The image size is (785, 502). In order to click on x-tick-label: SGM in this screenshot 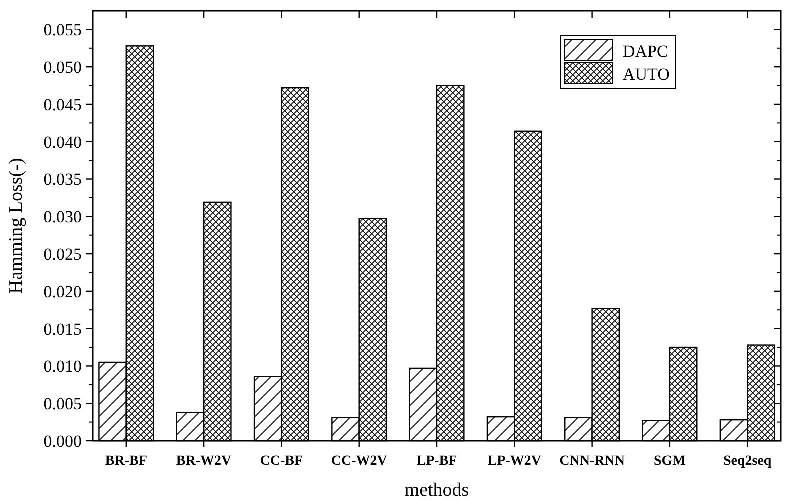, I will do `click(670, 461)`.